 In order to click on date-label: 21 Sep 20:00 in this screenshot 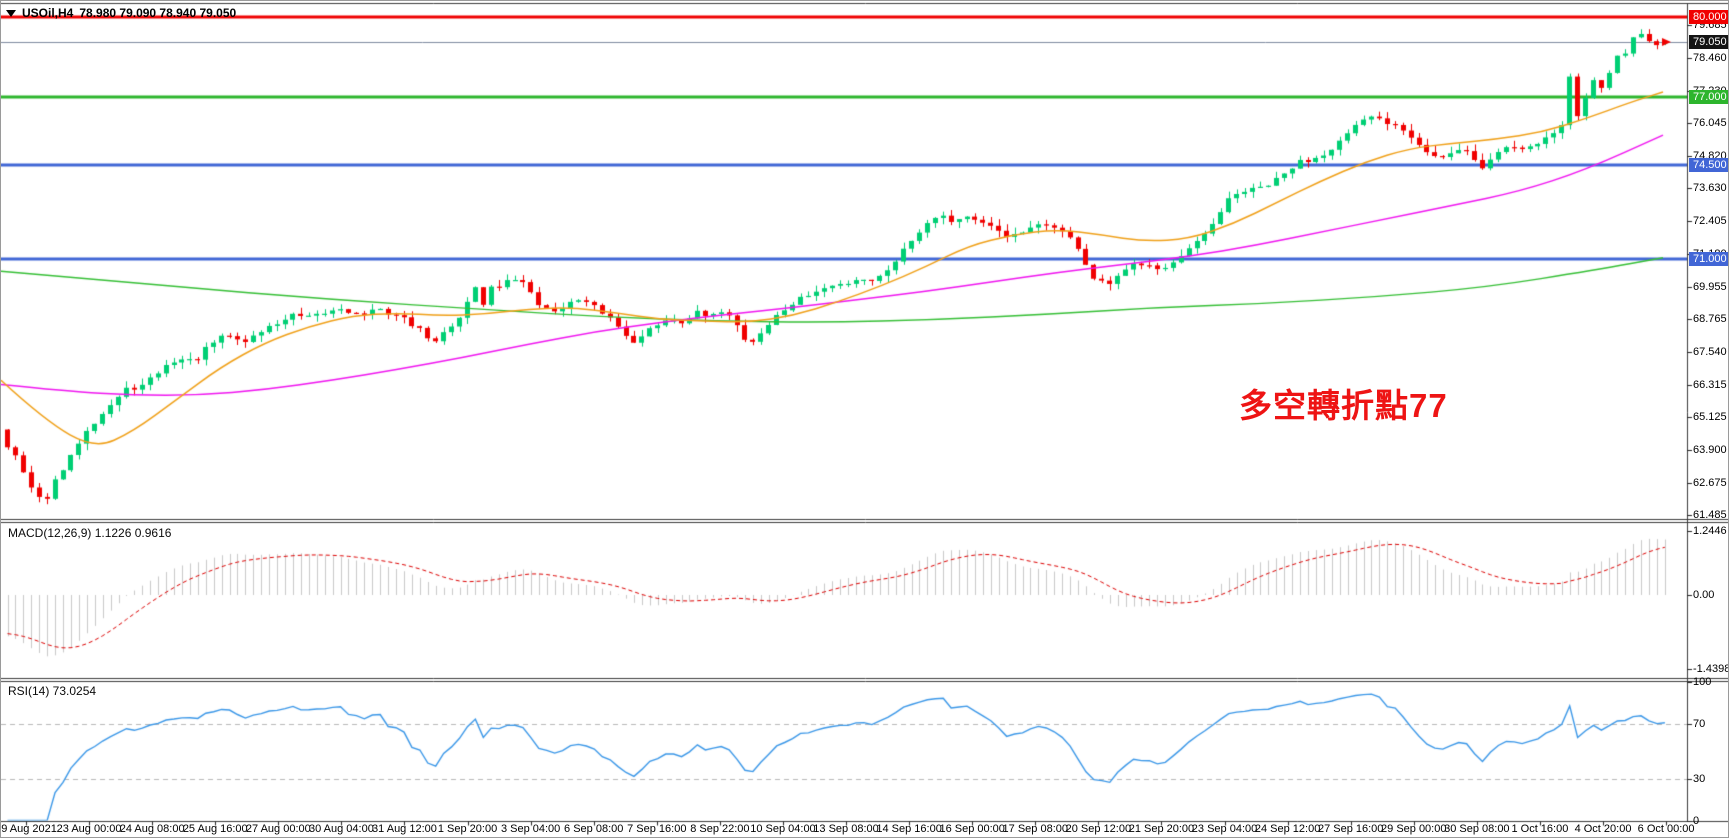, I will do `click(1161, 829)`.